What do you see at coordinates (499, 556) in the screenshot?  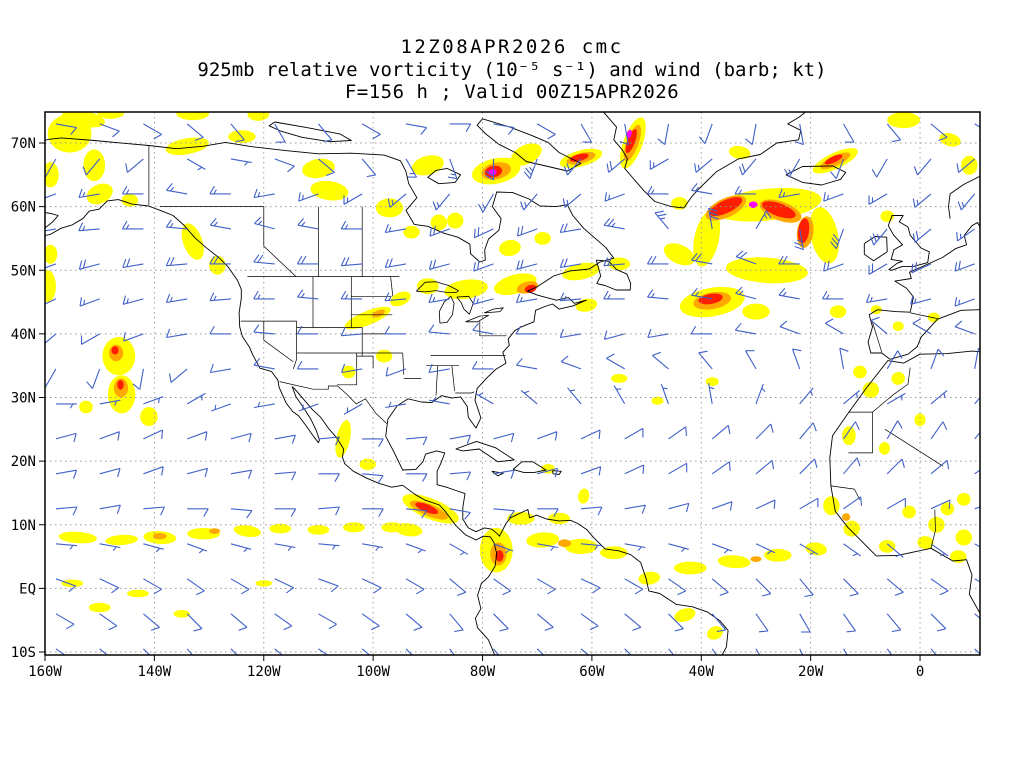 I see `vorticity-shade-level3` at bounding box center [499, 556].